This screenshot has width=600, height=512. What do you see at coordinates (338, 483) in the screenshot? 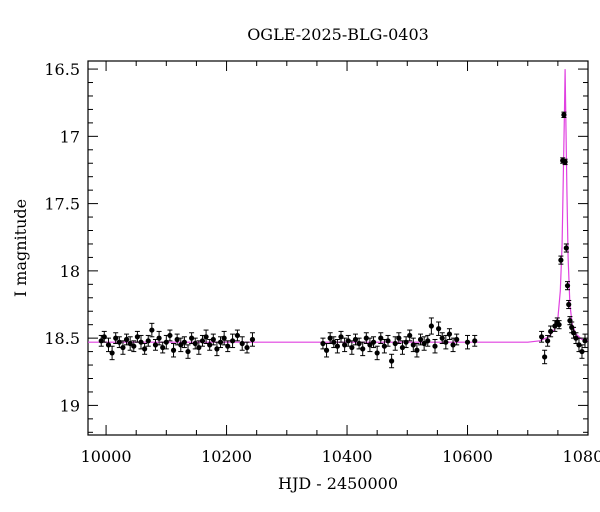
I see `x-axis-label: HJD - 2450000` at bounding box center [338, 483].